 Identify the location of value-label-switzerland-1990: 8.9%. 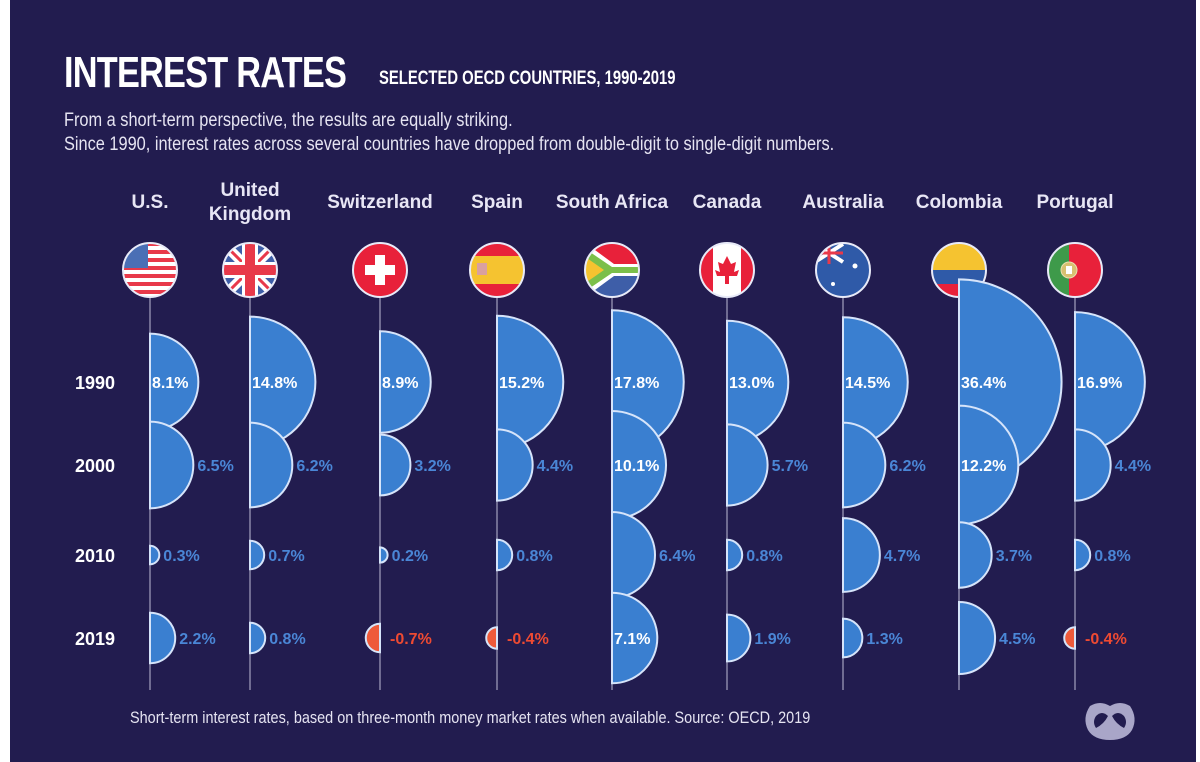
(400, 383).